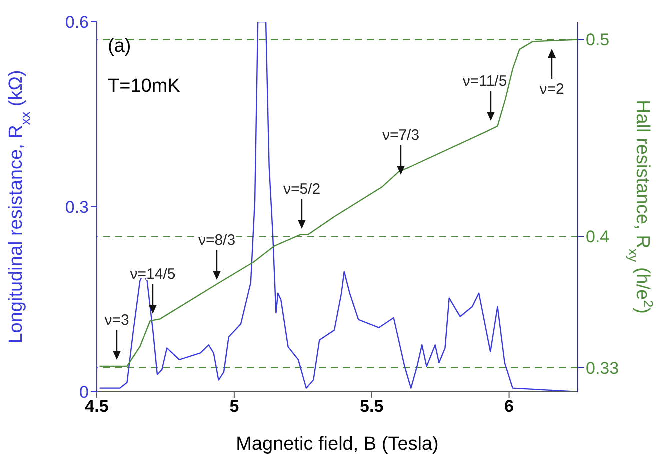 The width and height of the screenshot is (667, 454). Describe the element at coordinates (217, 240) in the screenshot. I see `annotation: ν=8/3` at that location.